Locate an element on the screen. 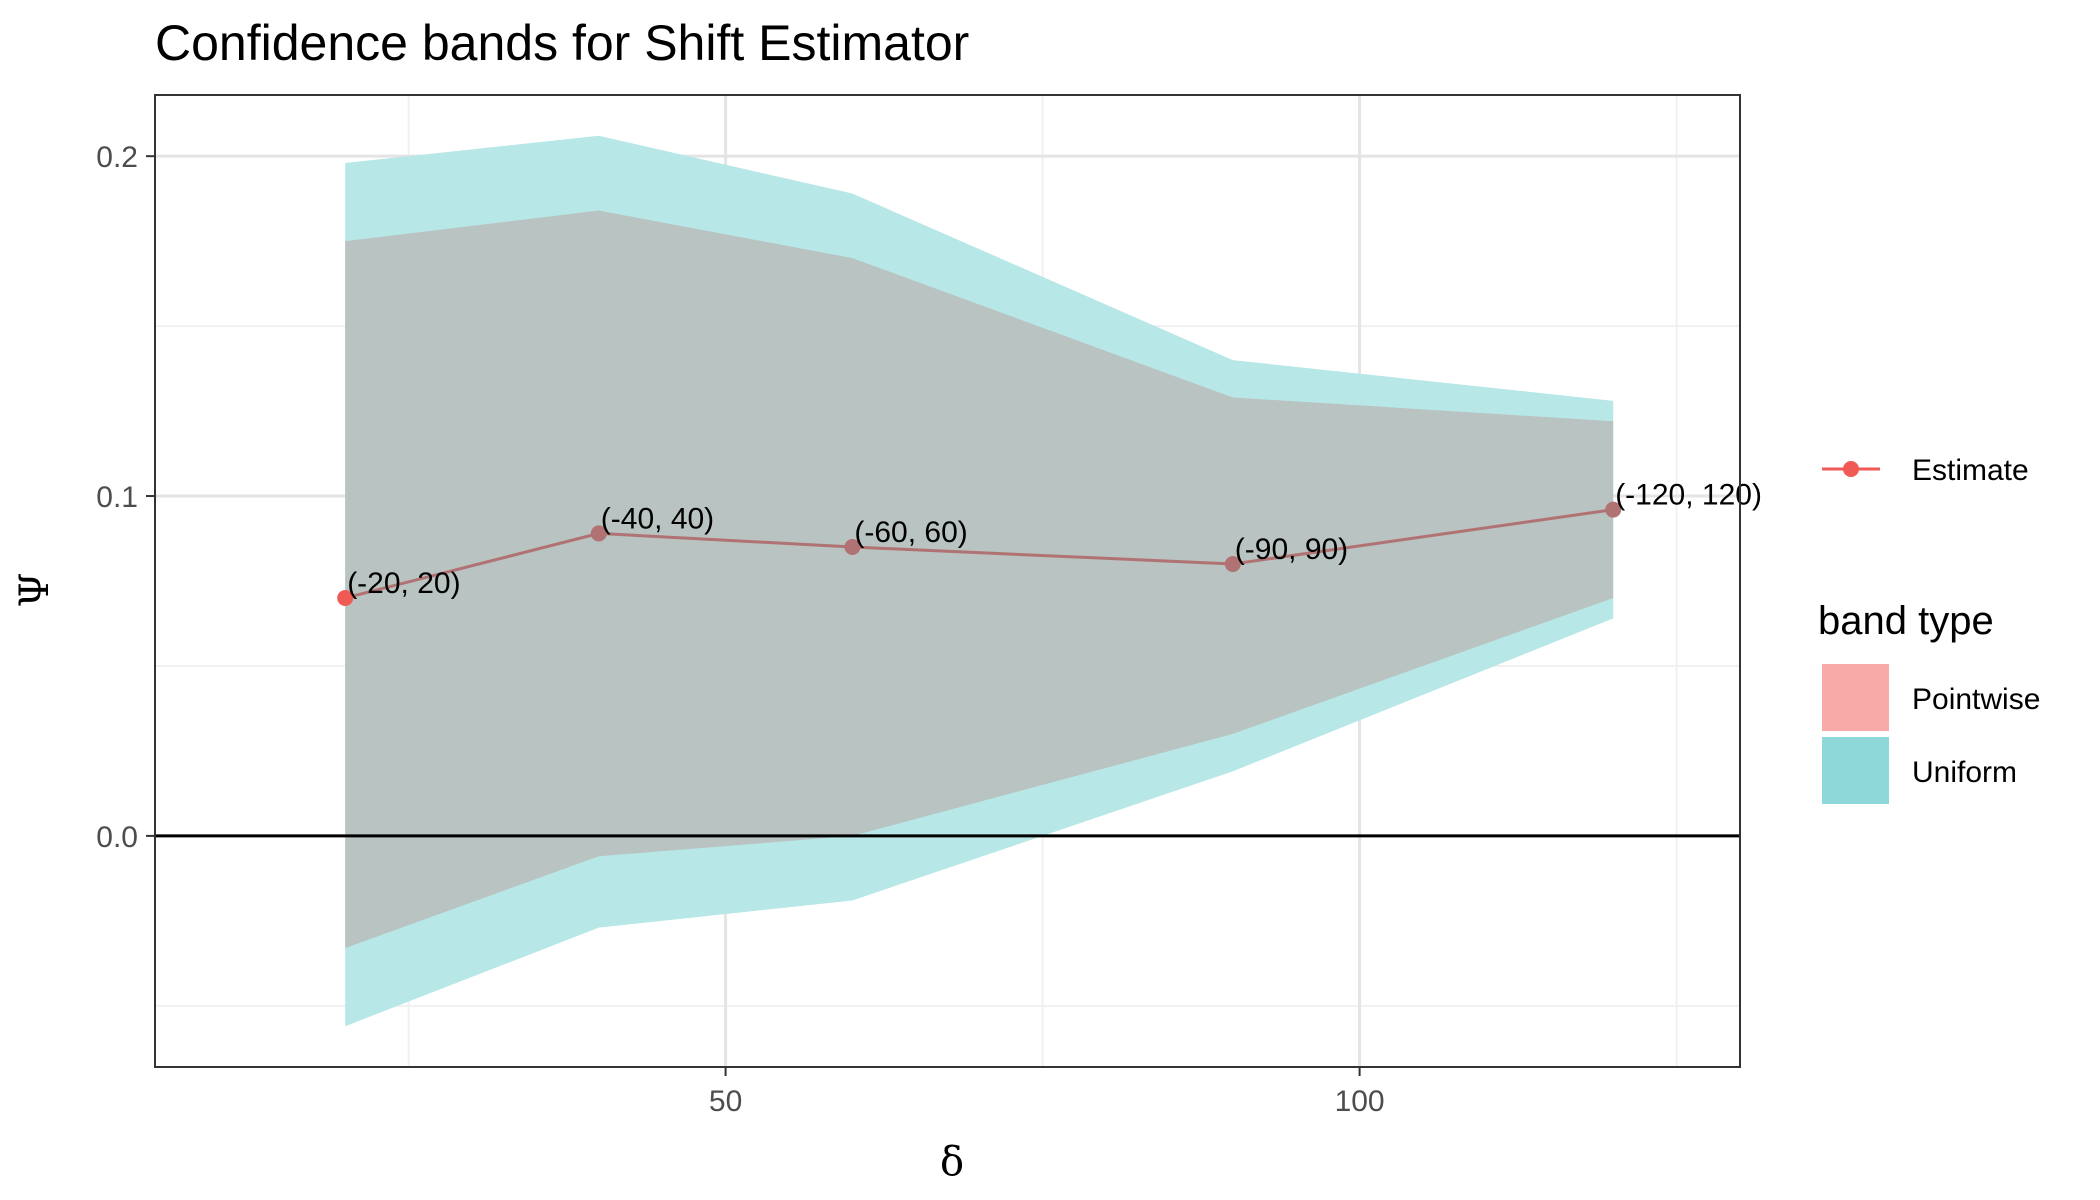 Image resolution: width=2100 pixels, height=1200 pixels. y-tick-label: 0.0 is located at coordinates (117, 837).